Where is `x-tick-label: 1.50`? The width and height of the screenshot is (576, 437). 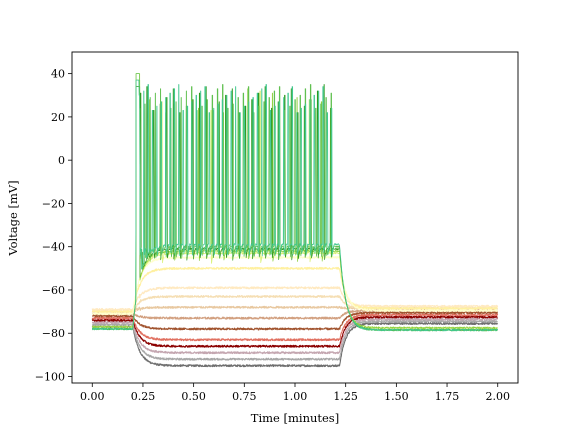
x-tick-label: 1.50 is located at coordinates (396, 396).